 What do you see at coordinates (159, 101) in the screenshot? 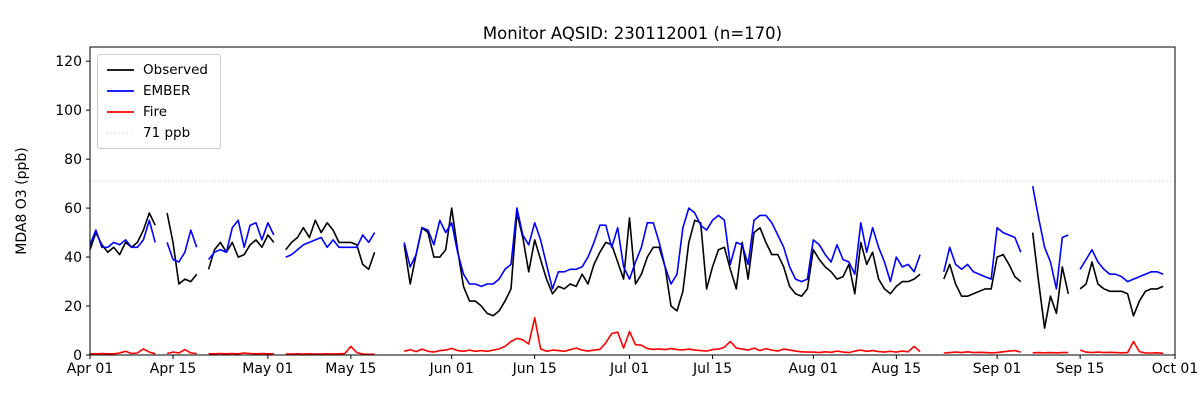
I see `legend: Observed EMBER Fire 71 ppb` at bounding box center [159, 101].